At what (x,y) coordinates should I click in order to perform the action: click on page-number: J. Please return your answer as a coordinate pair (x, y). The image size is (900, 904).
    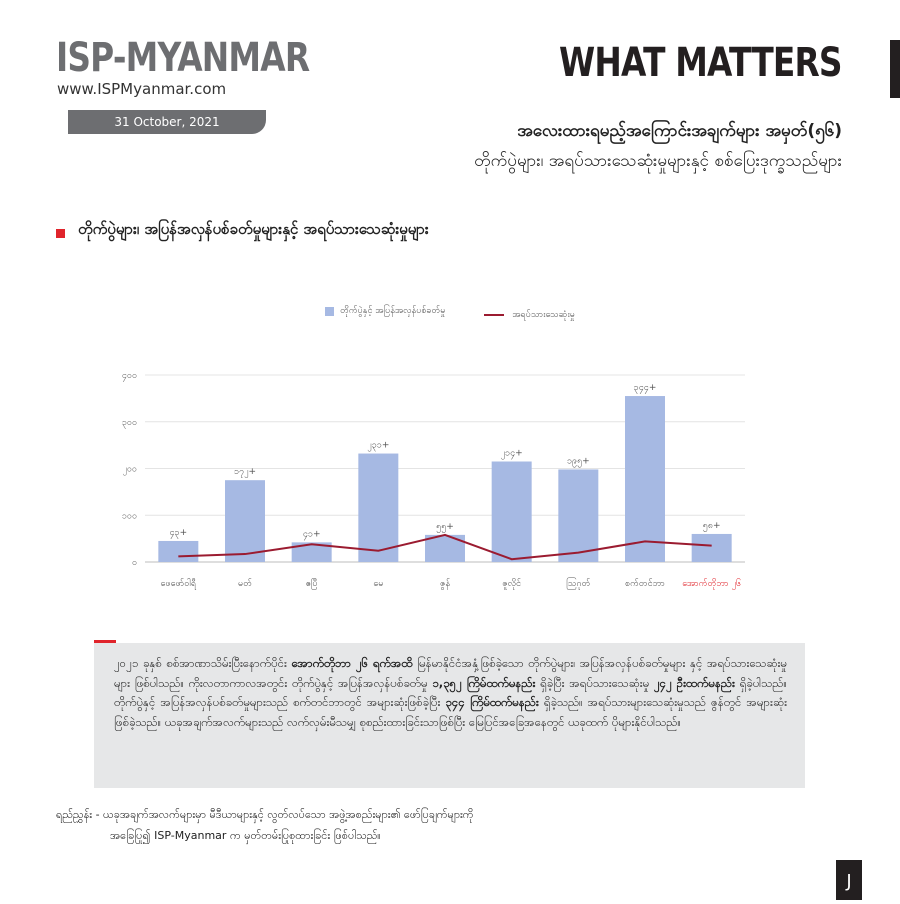
    Looking at the image, I should click on (849, 880).